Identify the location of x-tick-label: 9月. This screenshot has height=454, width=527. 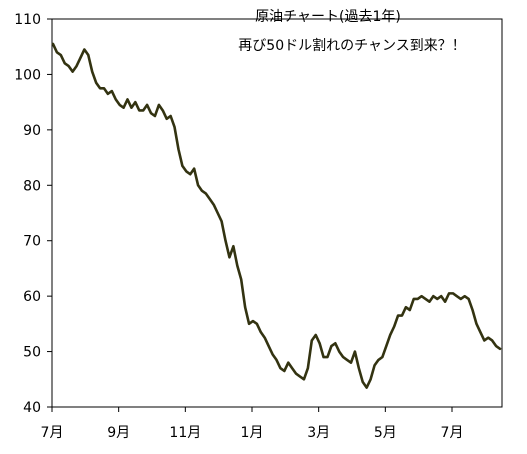
(118, 433).